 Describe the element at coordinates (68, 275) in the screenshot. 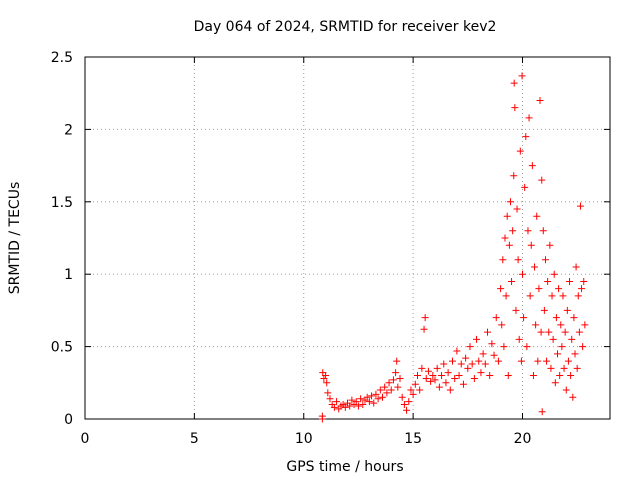

I see `y-tick-label: 1` at that location.